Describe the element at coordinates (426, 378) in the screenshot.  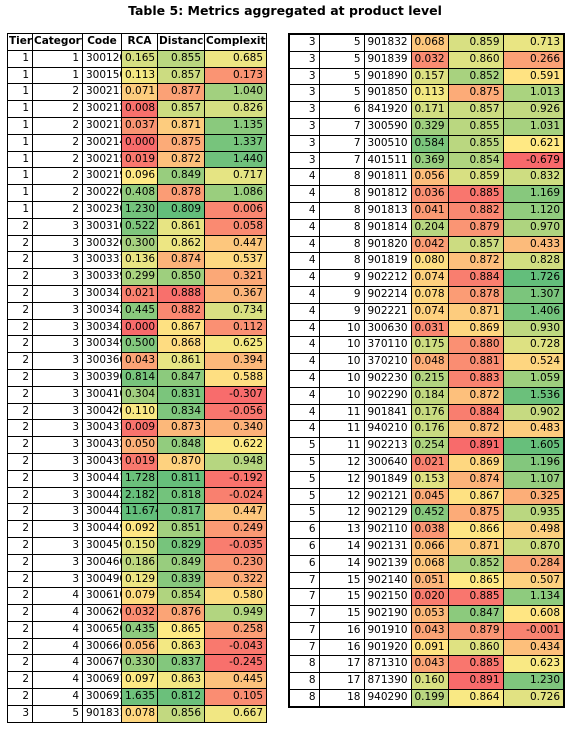
I see `table-row: 4 10 902230 0.215 0.883 1.059` at that location.